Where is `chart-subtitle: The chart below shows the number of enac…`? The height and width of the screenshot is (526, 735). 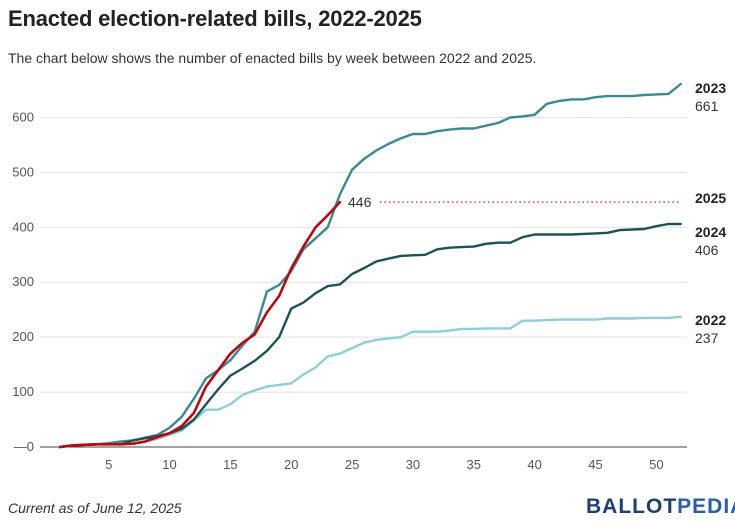 chart-subtitle: The chart below shows the number of enac… is located at coordinates (272, 58).